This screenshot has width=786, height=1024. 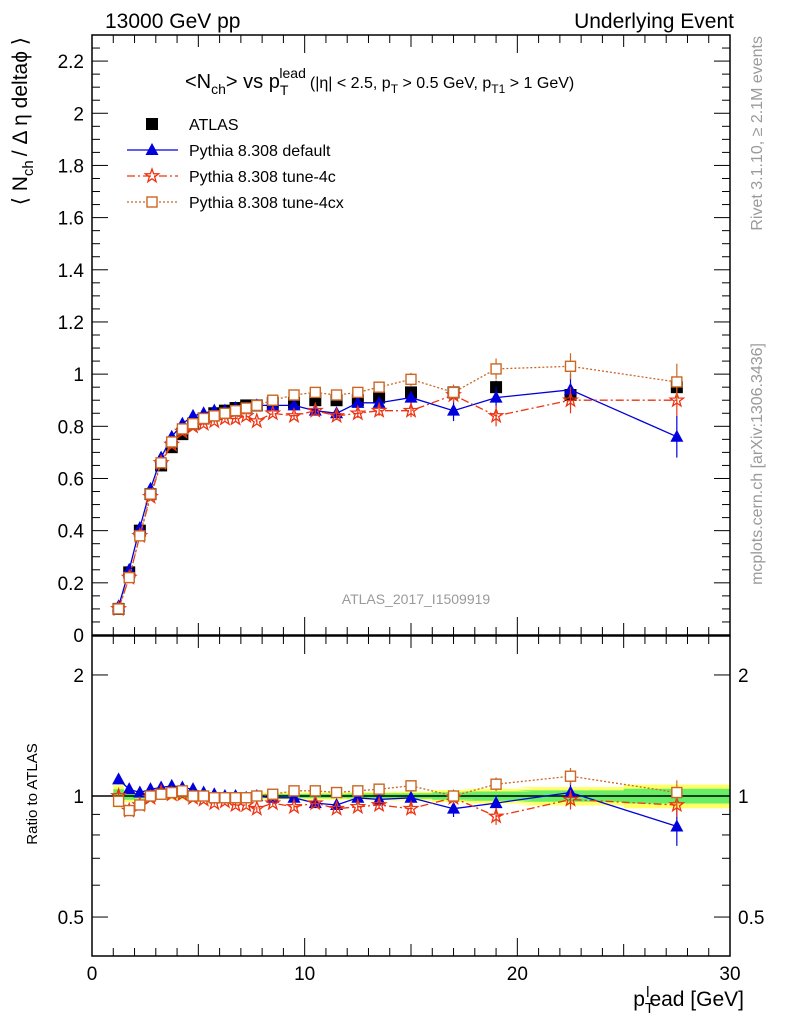 I want to click on legend-entry-0: ATLAS, so click(x=192, y=125).